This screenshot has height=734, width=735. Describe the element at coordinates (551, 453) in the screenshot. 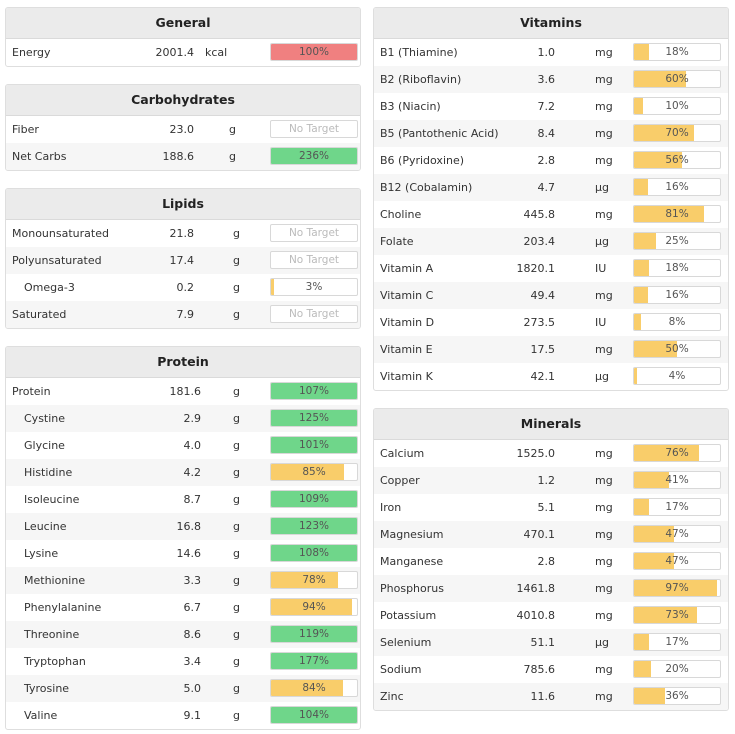

I see `nutrient-row: Calcium 1525.0 mg 76%` at that location.